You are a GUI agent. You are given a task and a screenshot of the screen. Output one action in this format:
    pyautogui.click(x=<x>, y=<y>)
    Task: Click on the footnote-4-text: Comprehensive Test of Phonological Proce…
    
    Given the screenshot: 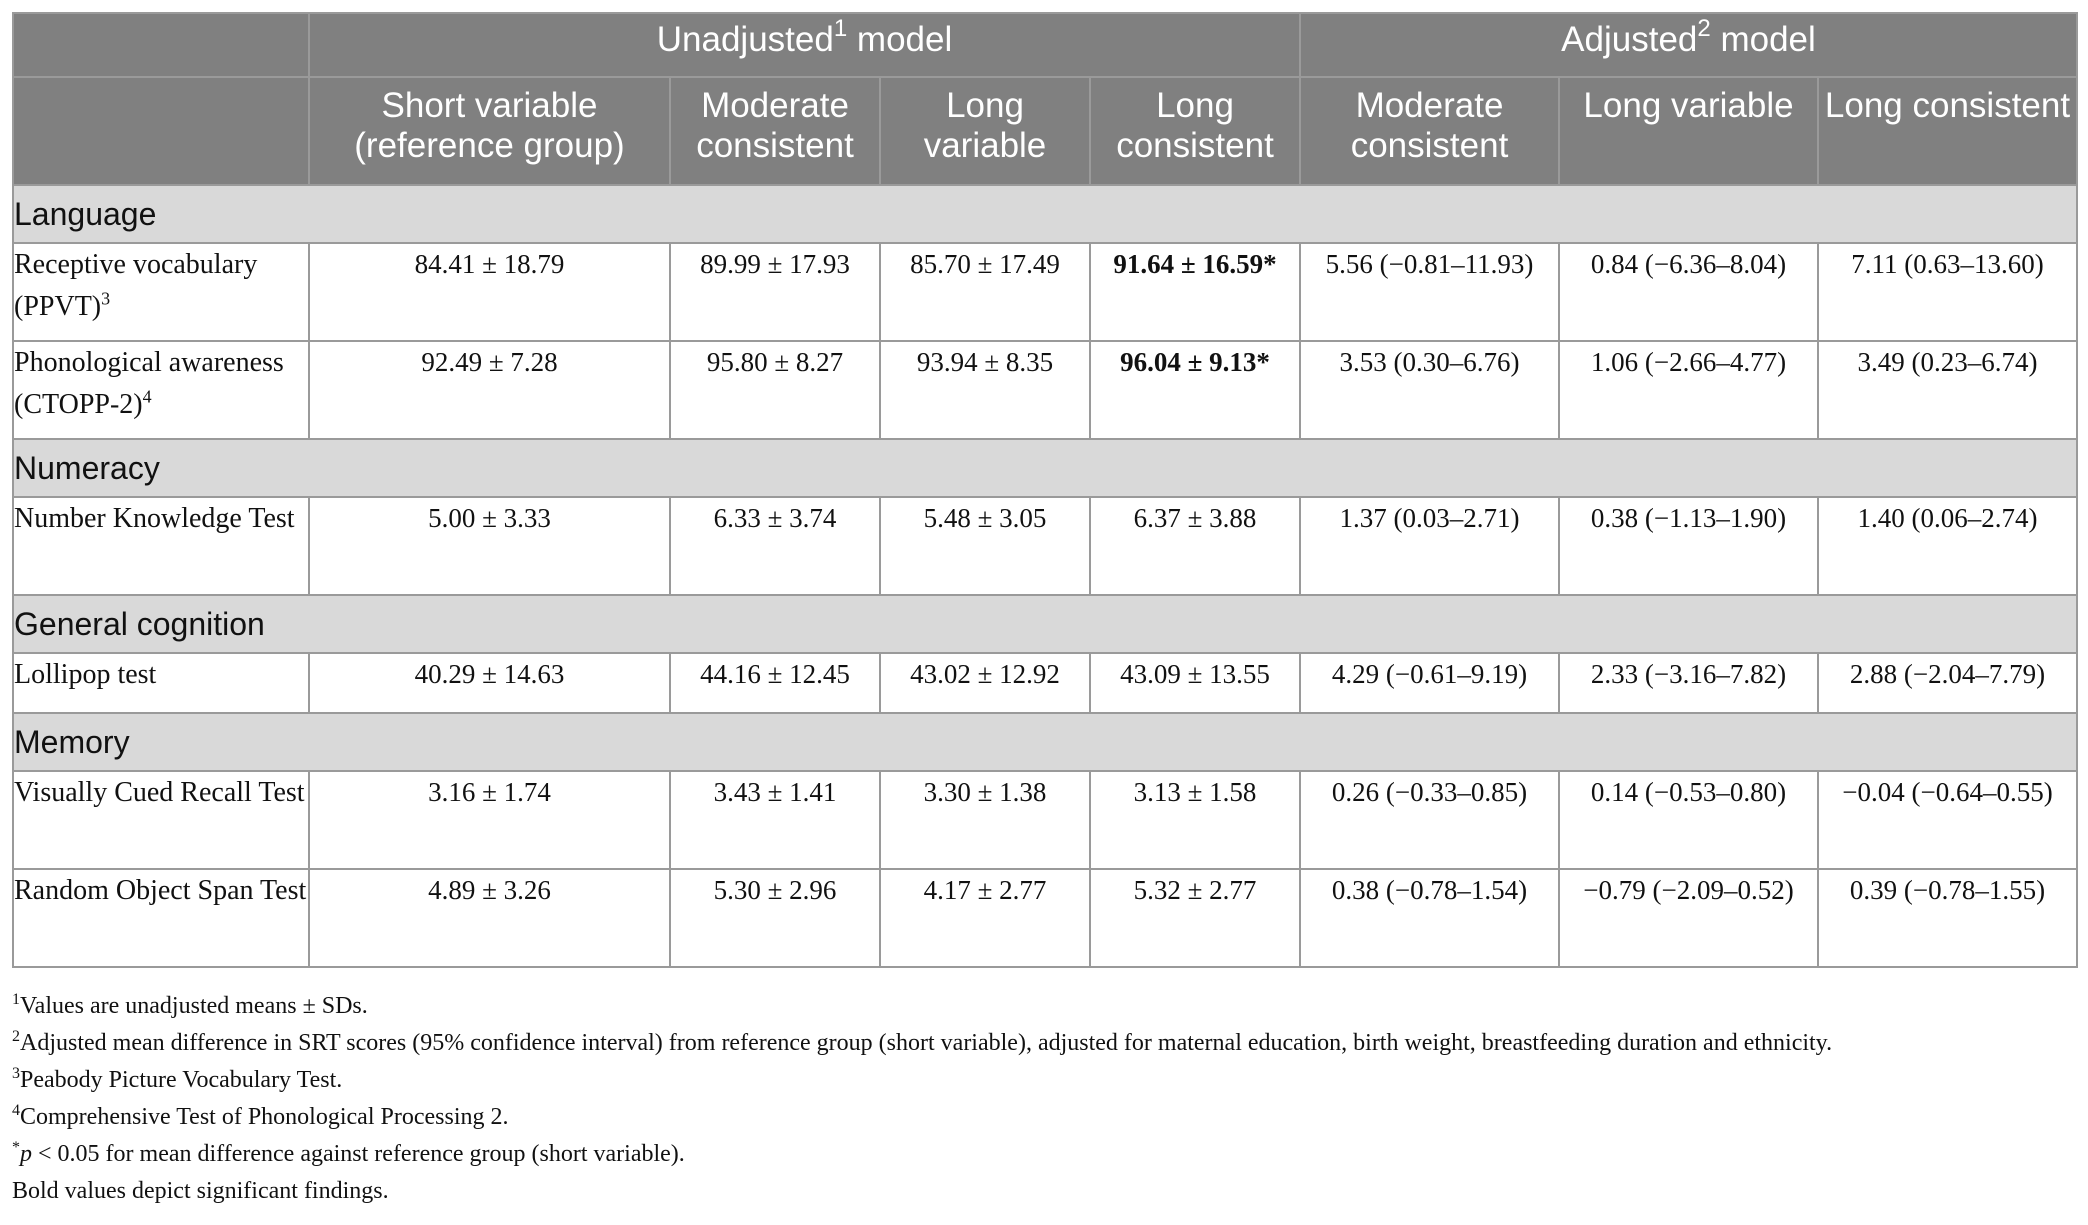 What is the action you would take?
    pyautogui.click(x=264, y=1117)
    